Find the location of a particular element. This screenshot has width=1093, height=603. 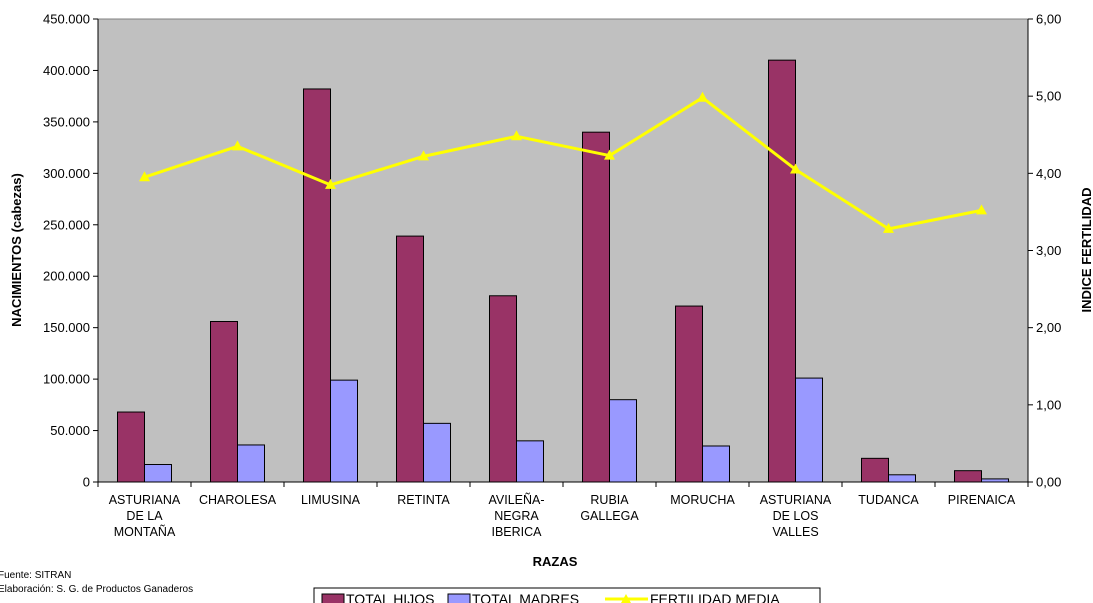

left-tick-label: 100.000 is located at coordinates (66, 379).